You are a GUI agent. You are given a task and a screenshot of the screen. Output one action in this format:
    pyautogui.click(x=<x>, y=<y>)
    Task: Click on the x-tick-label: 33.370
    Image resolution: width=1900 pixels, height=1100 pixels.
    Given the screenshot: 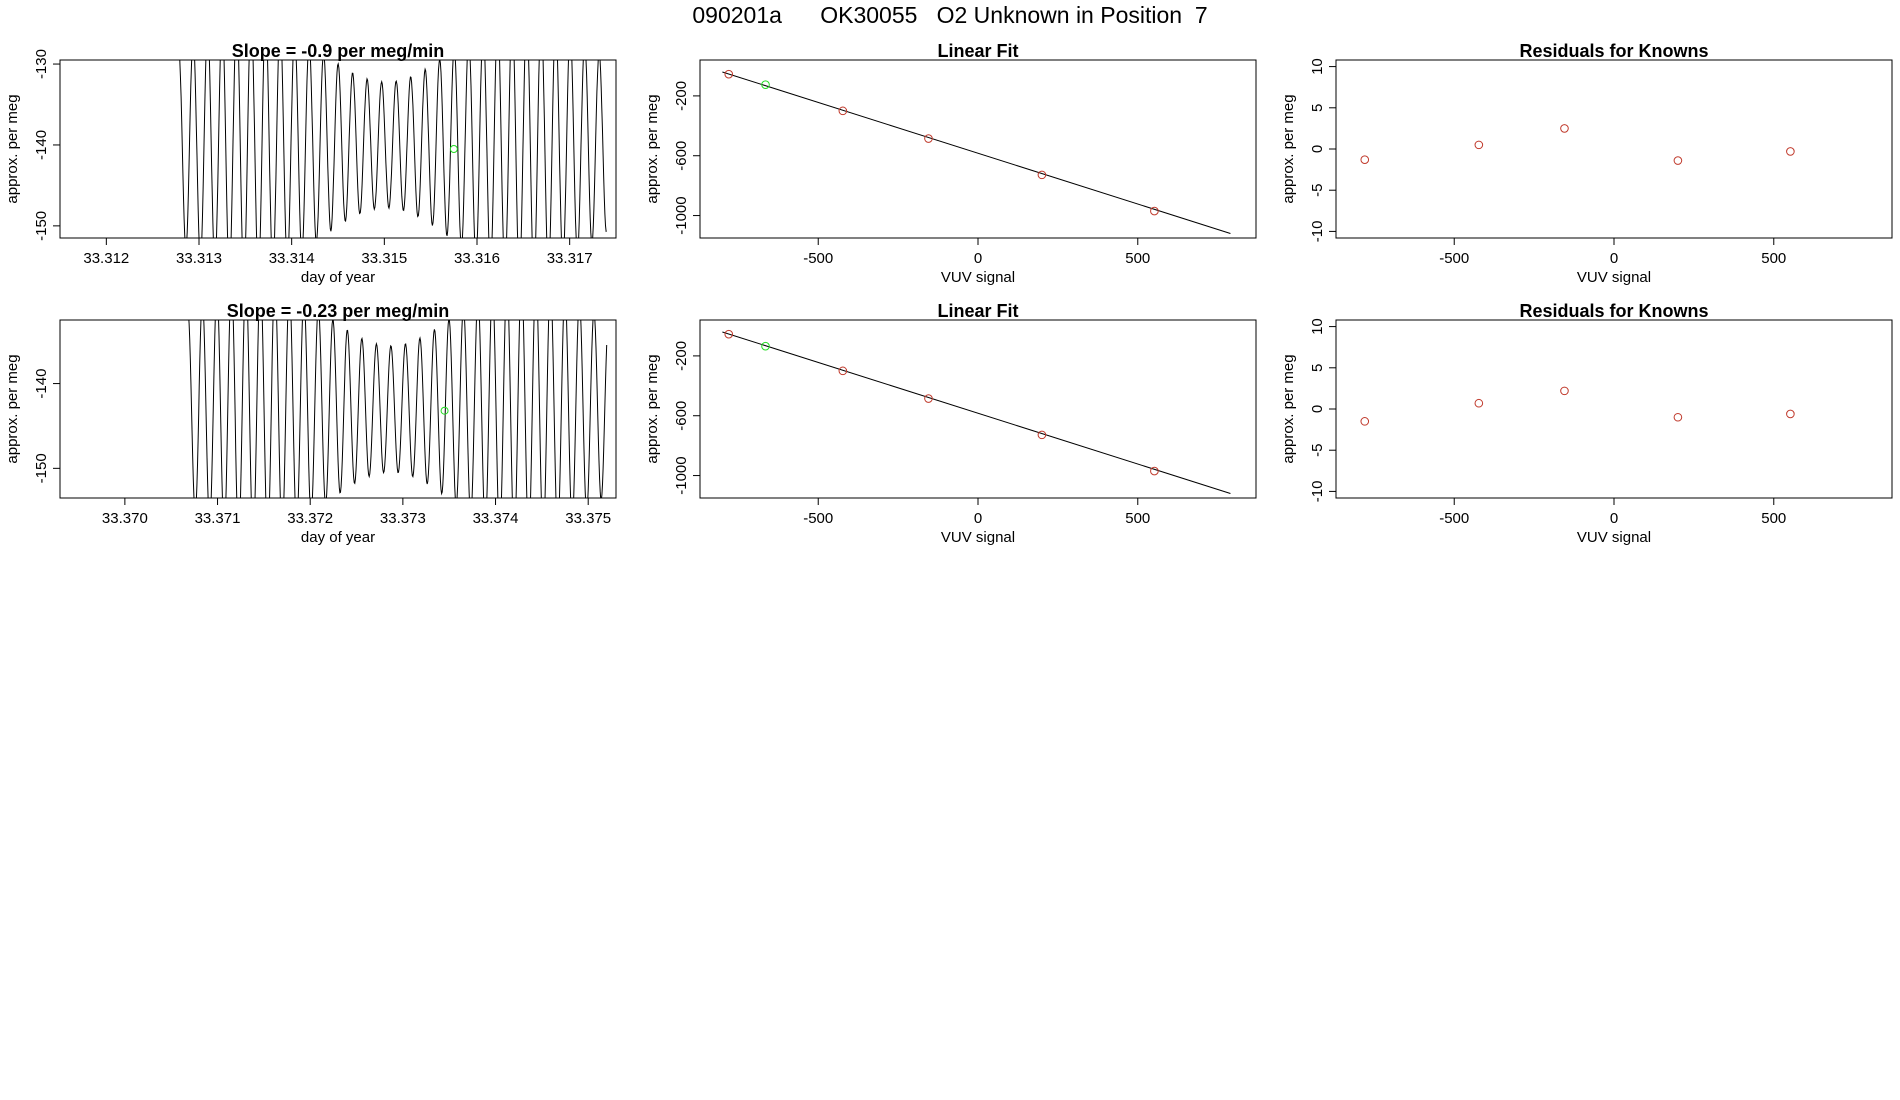 What is the action you would take?
    pyautogui.click(x=125, y=518)
    